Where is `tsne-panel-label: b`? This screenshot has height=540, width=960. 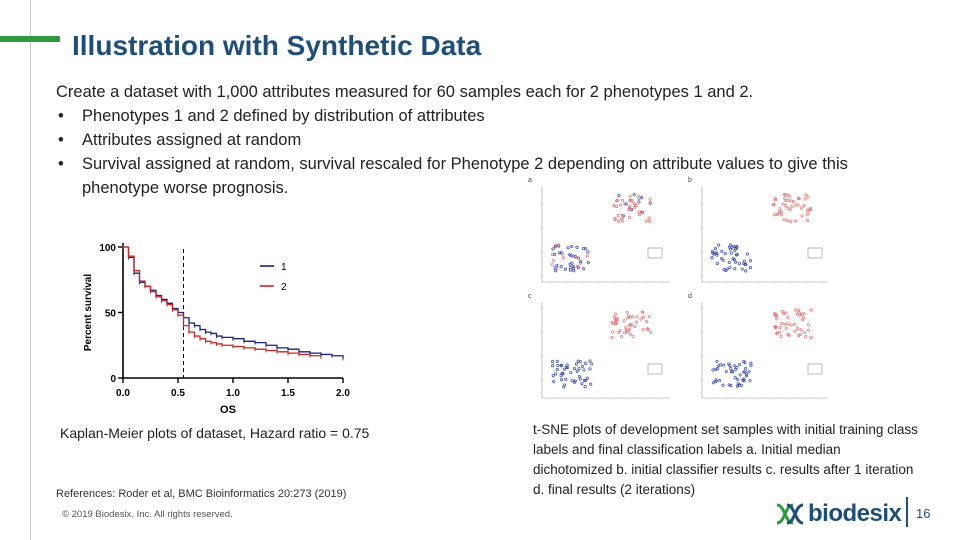
tsne-panel-label: b is located at coordinates (690, 180).